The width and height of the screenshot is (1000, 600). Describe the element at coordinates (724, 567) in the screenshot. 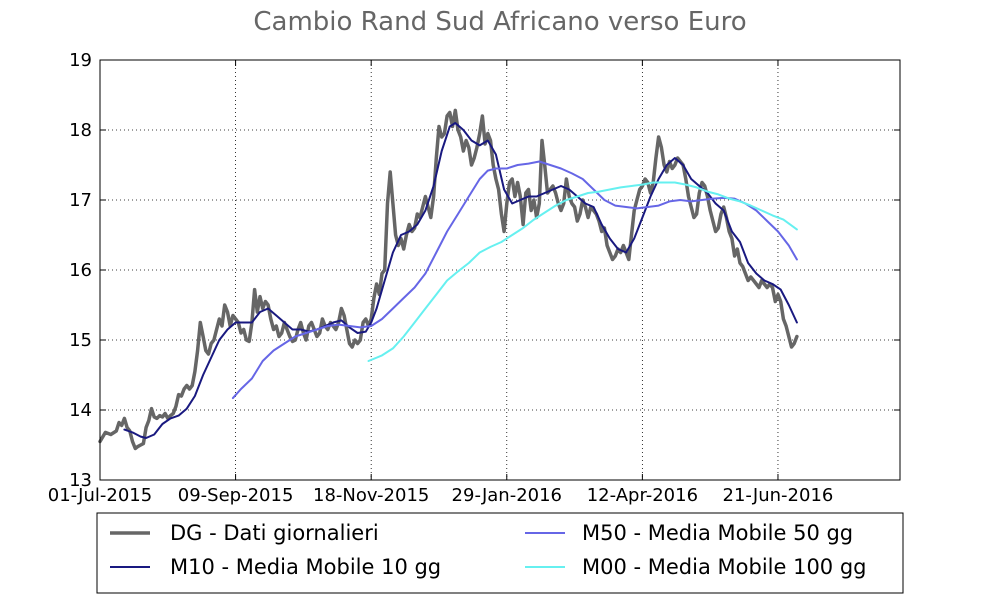

I see `legend-label-m100: M00 - Media Mobile 100 gg` at that location.